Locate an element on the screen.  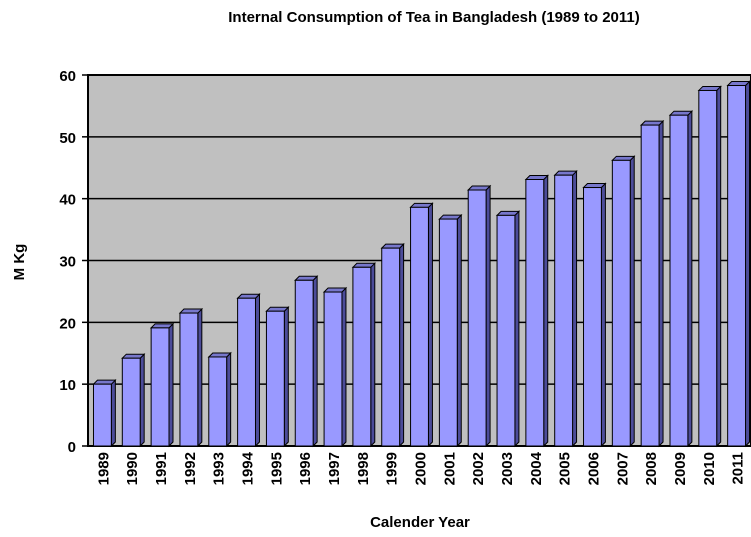
y-tick-label: 60 is located at coordinates (67, 76).